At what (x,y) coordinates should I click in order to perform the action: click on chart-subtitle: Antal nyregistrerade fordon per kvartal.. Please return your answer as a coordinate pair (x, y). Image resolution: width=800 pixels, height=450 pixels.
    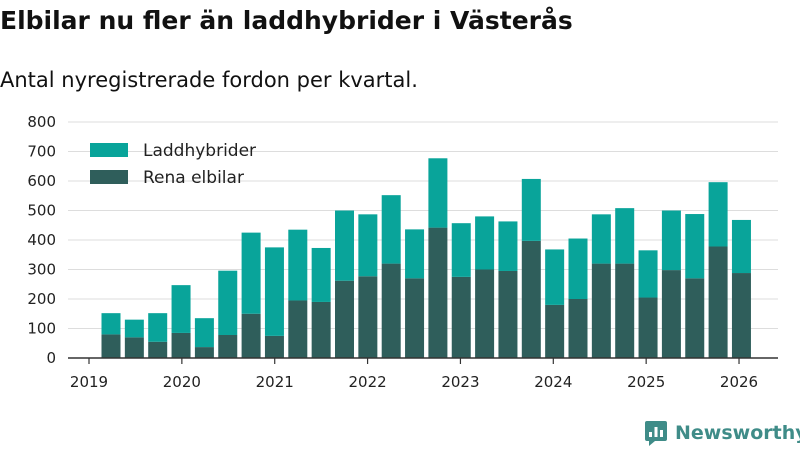
    Looking at the image, I should click on (209, 80).